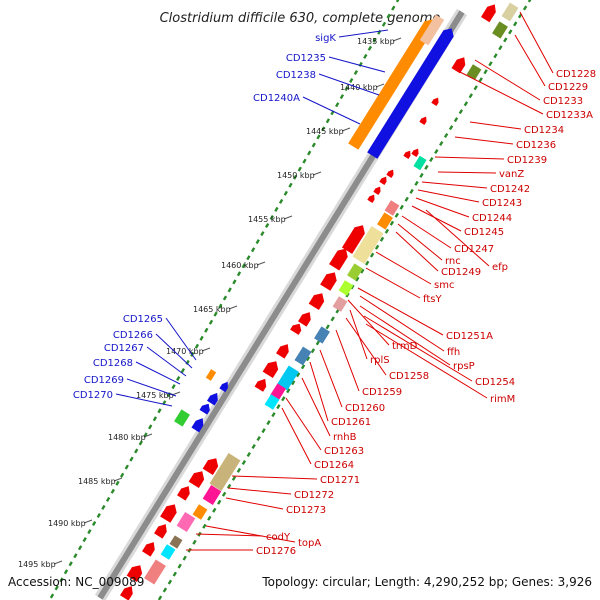 The image size is (600, 600). I want to click on gene-label-cd1239: CD1239, so click(490, 160).